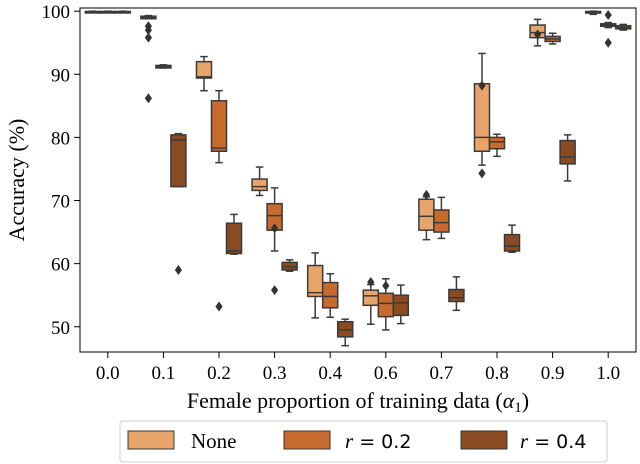 This screenshot has height=464, width=640. What do you see at coordinates (525, 400) in the screenshot?
I see `x-axis-label-close: )` at bounding box center [525, 400].